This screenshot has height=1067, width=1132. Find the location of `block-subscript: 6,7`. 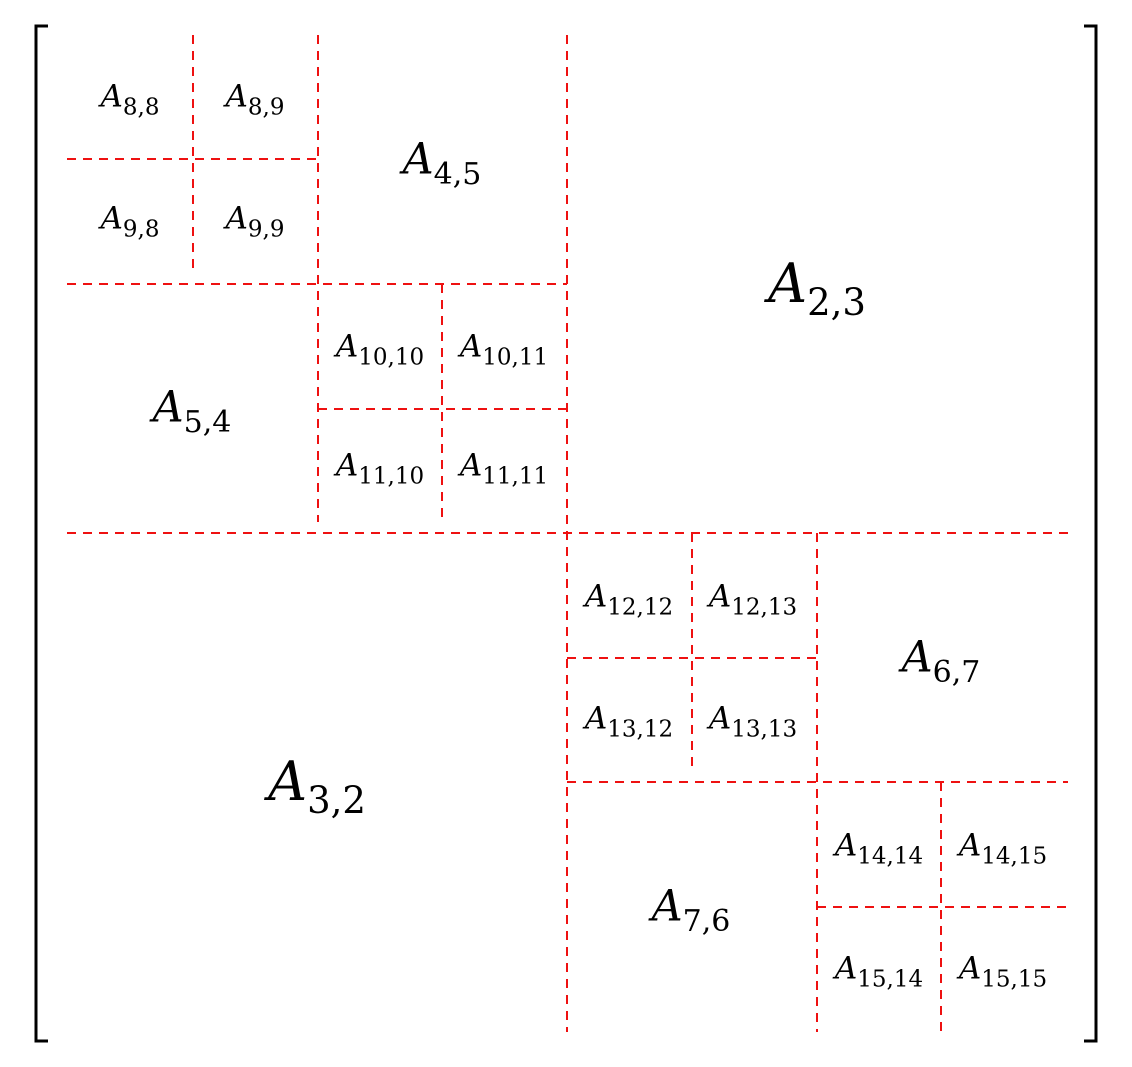

block-subscript: 6,7 is located at coordinates (956, 672).